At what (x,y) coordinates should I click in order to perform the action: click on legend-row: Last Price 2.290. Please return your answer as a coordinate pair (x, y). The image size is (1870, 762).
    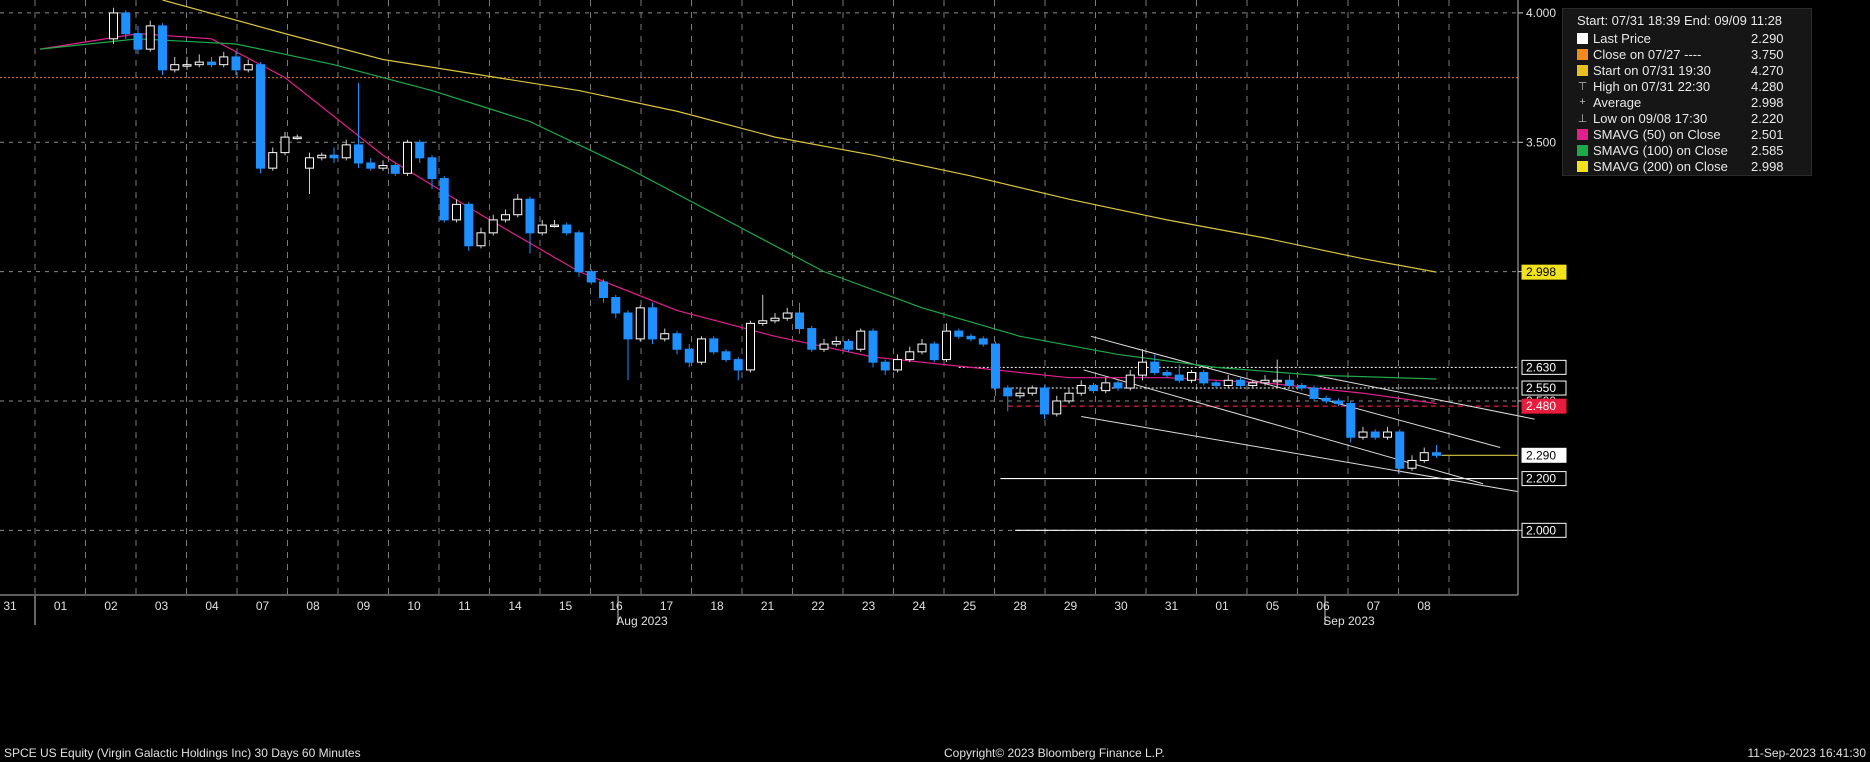
    Looking at the image, I should click on (1687, 38).